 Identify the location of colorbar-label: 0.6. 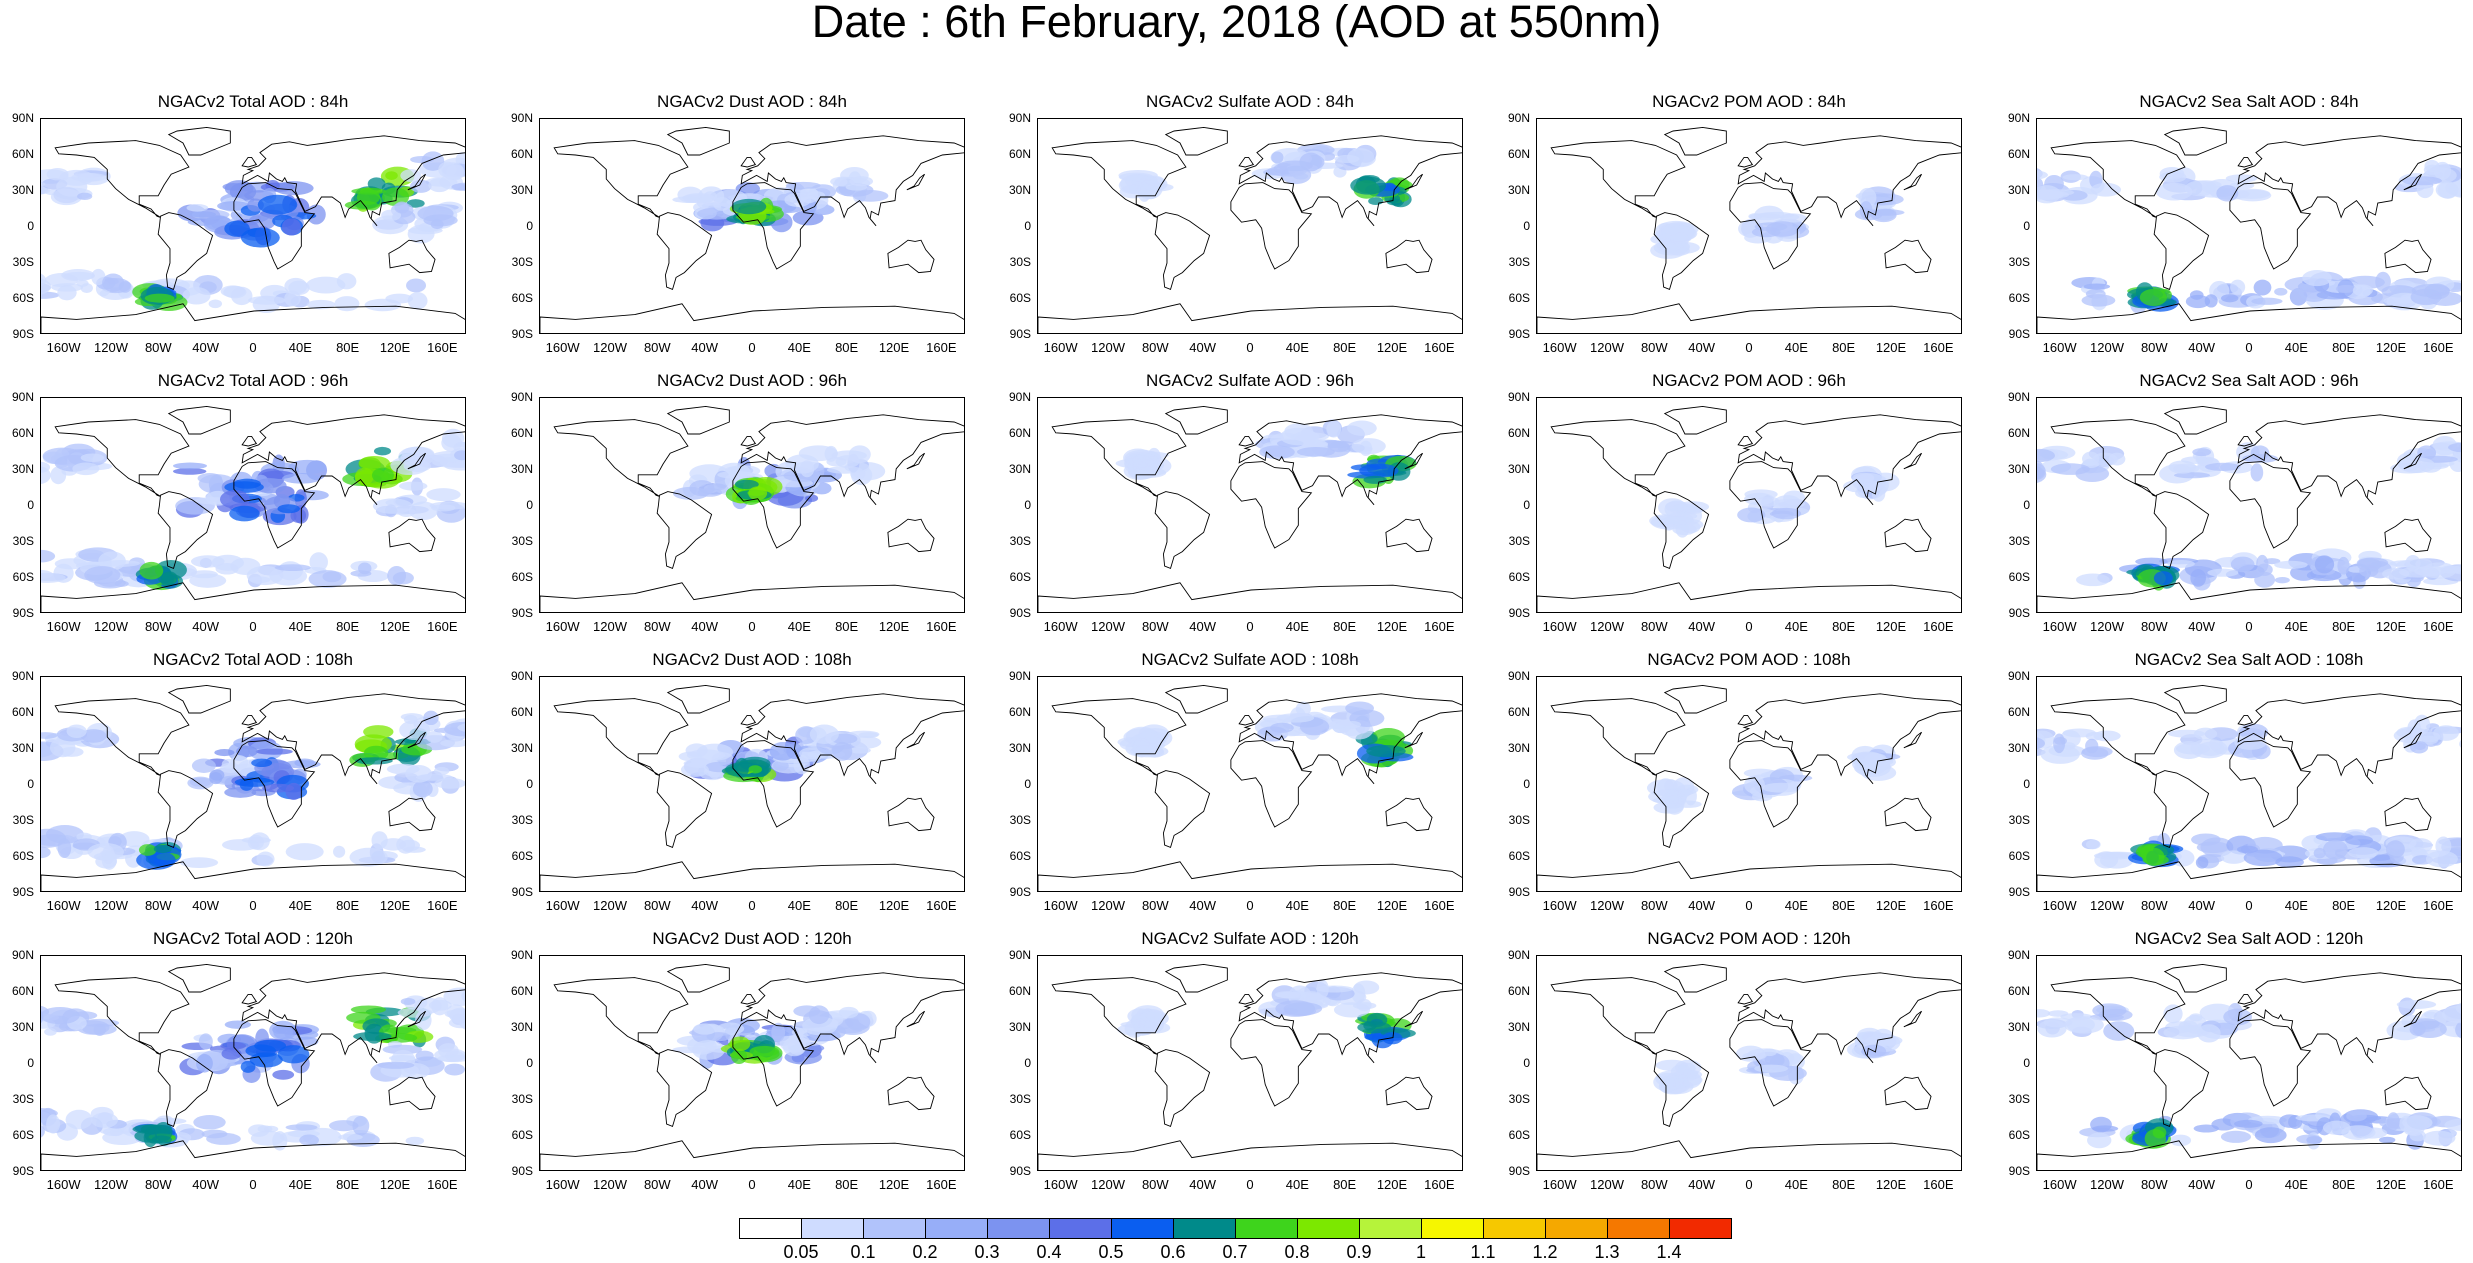
(1173, 1252).